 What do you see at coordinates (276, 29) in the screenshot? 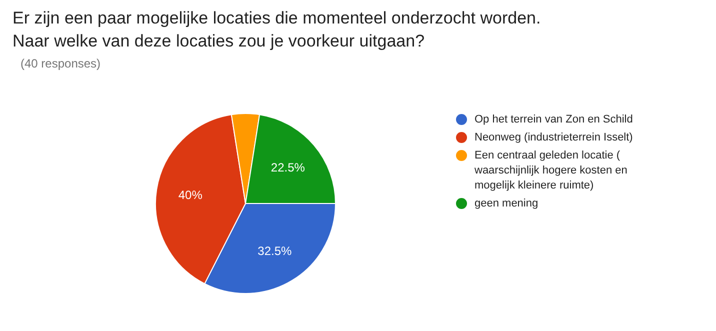
I see `chart-title: Er zijn een paar mogelijke locaties die momenteel onderzocht worden. Naar welke van deze locaties zou je voorkeur uitgaan?` at bounding box center [276, 29].